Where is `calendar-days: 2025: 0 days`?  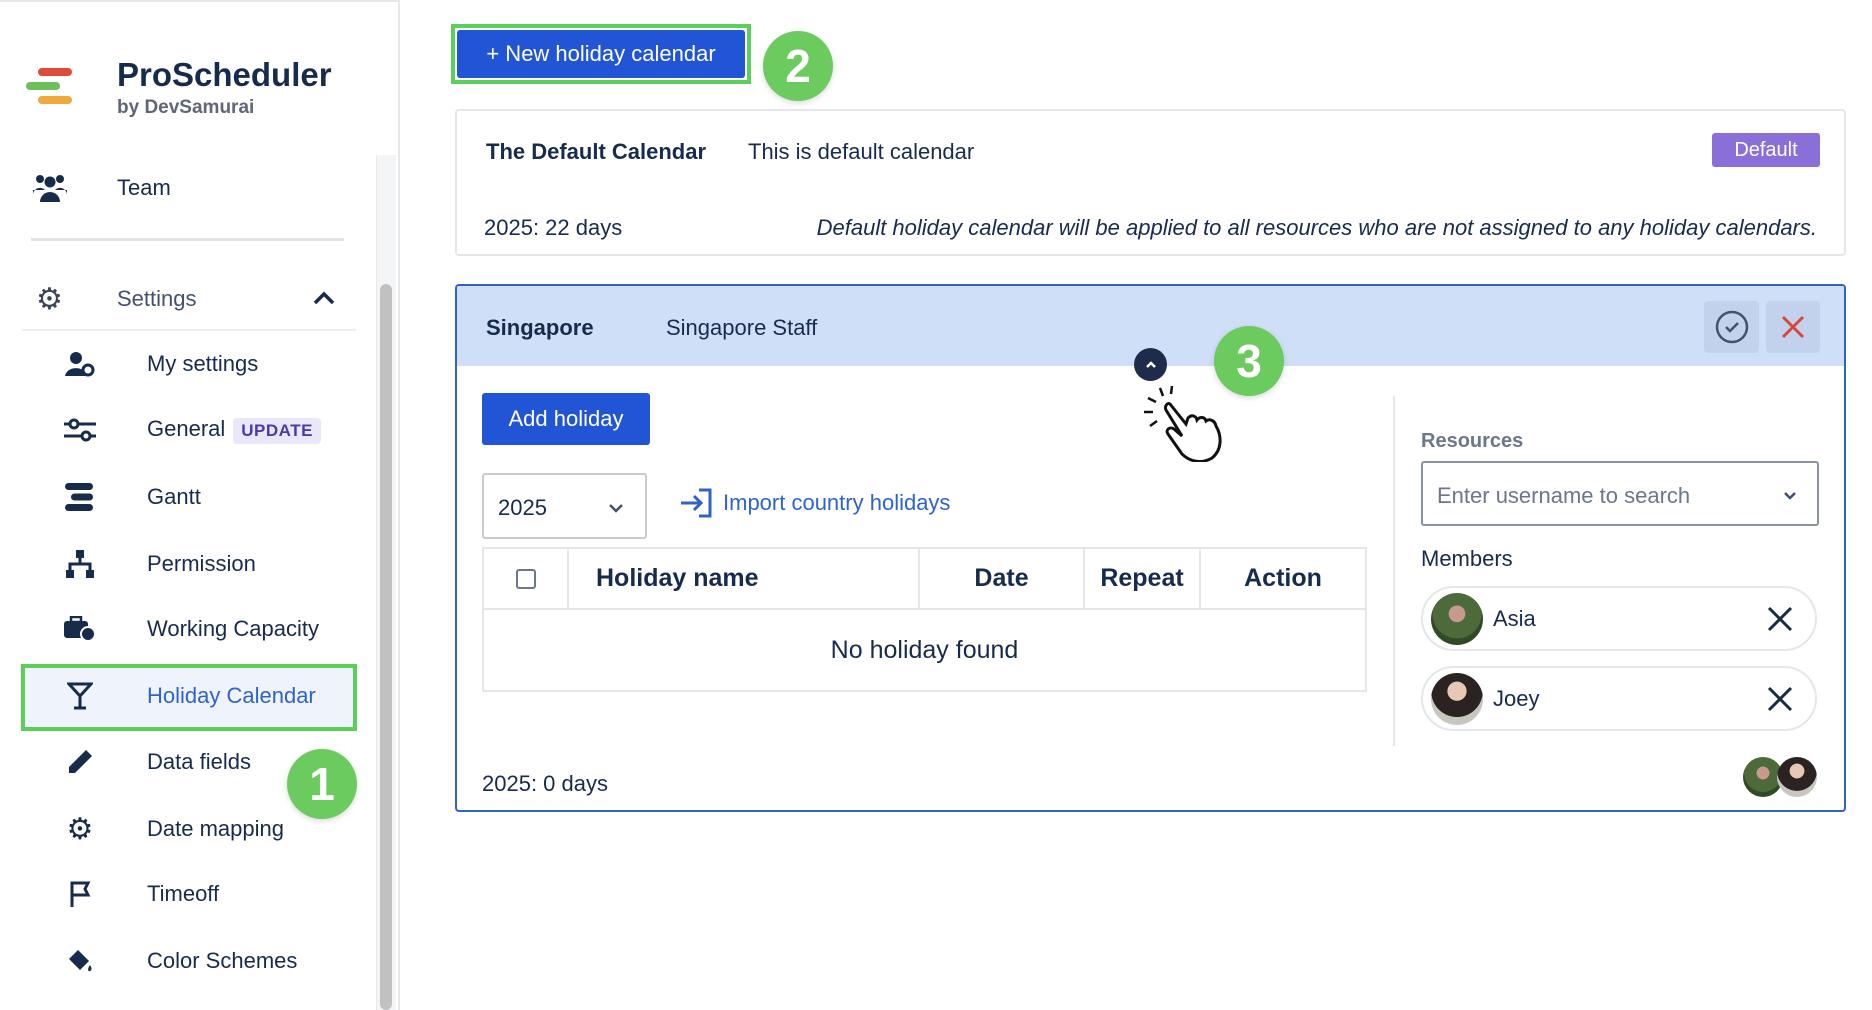 calendar-days: 2025: 0 days is located at coordinates (545, 783).